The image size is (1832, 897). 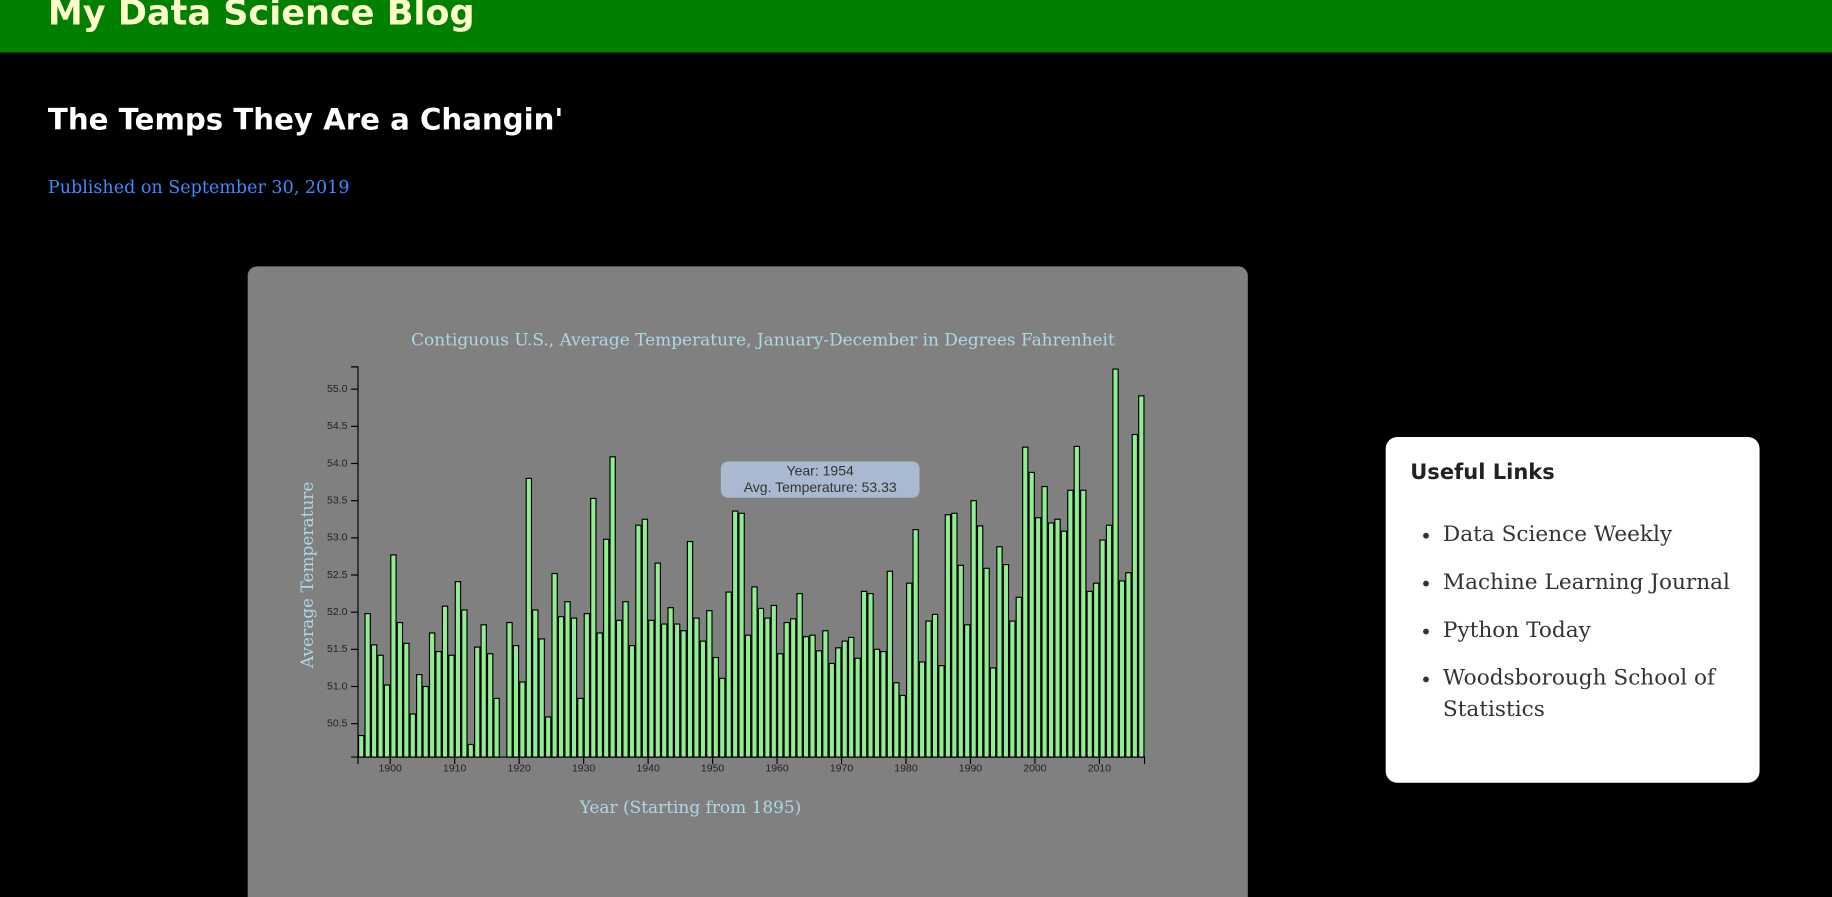 What do you see at coordinates (777, 769) in the screenshot?
I see `x-tick-label: 1960` at bounding box center [777, 769].